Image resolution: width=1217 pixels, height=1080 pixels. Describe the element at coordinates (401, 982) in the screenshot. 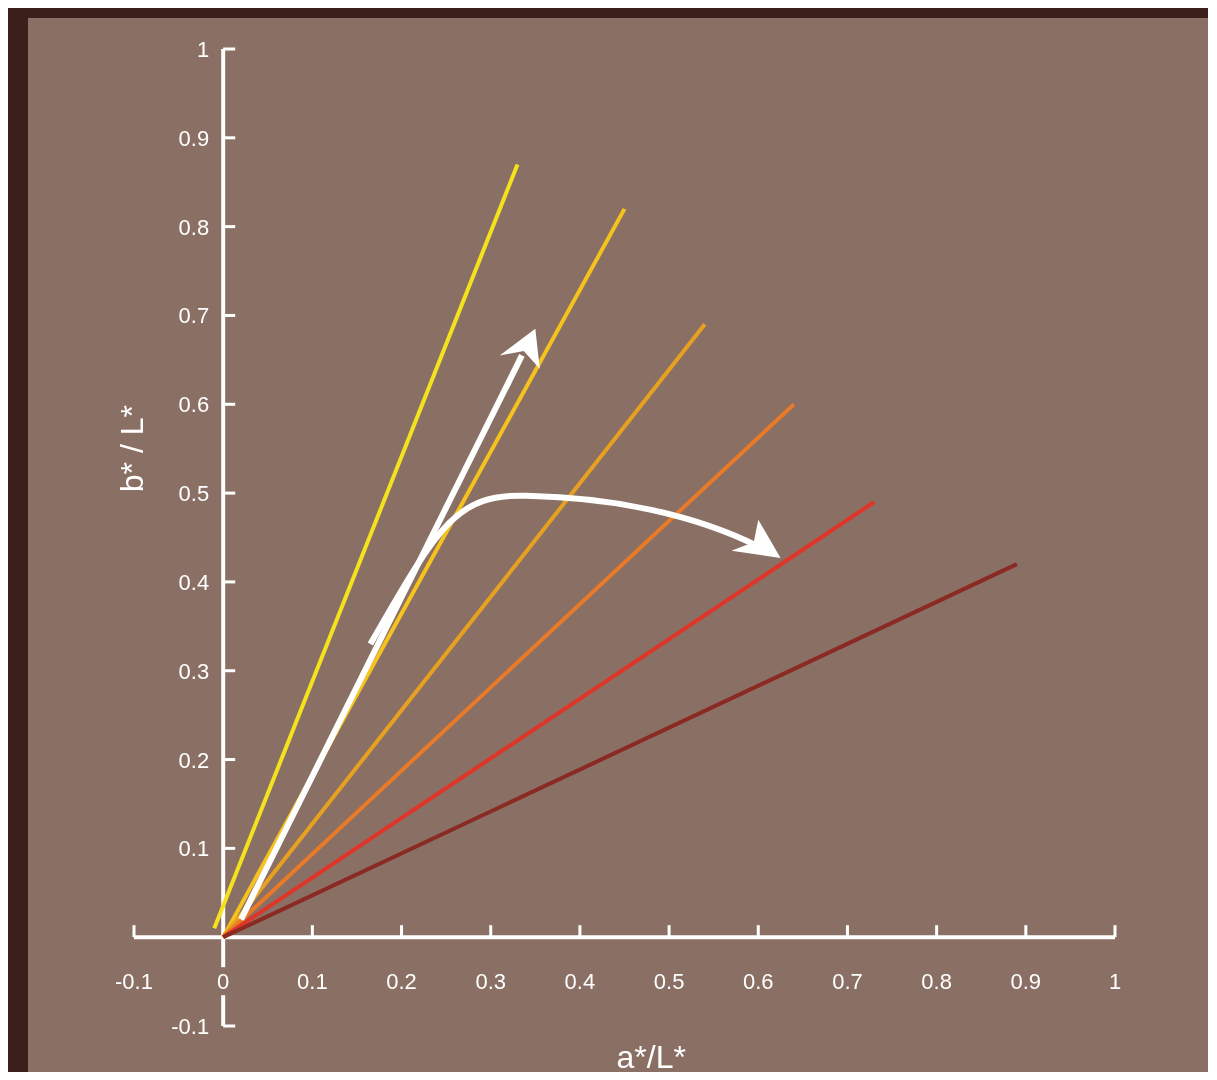

I see `x-tick-label: 0.2` at that location.